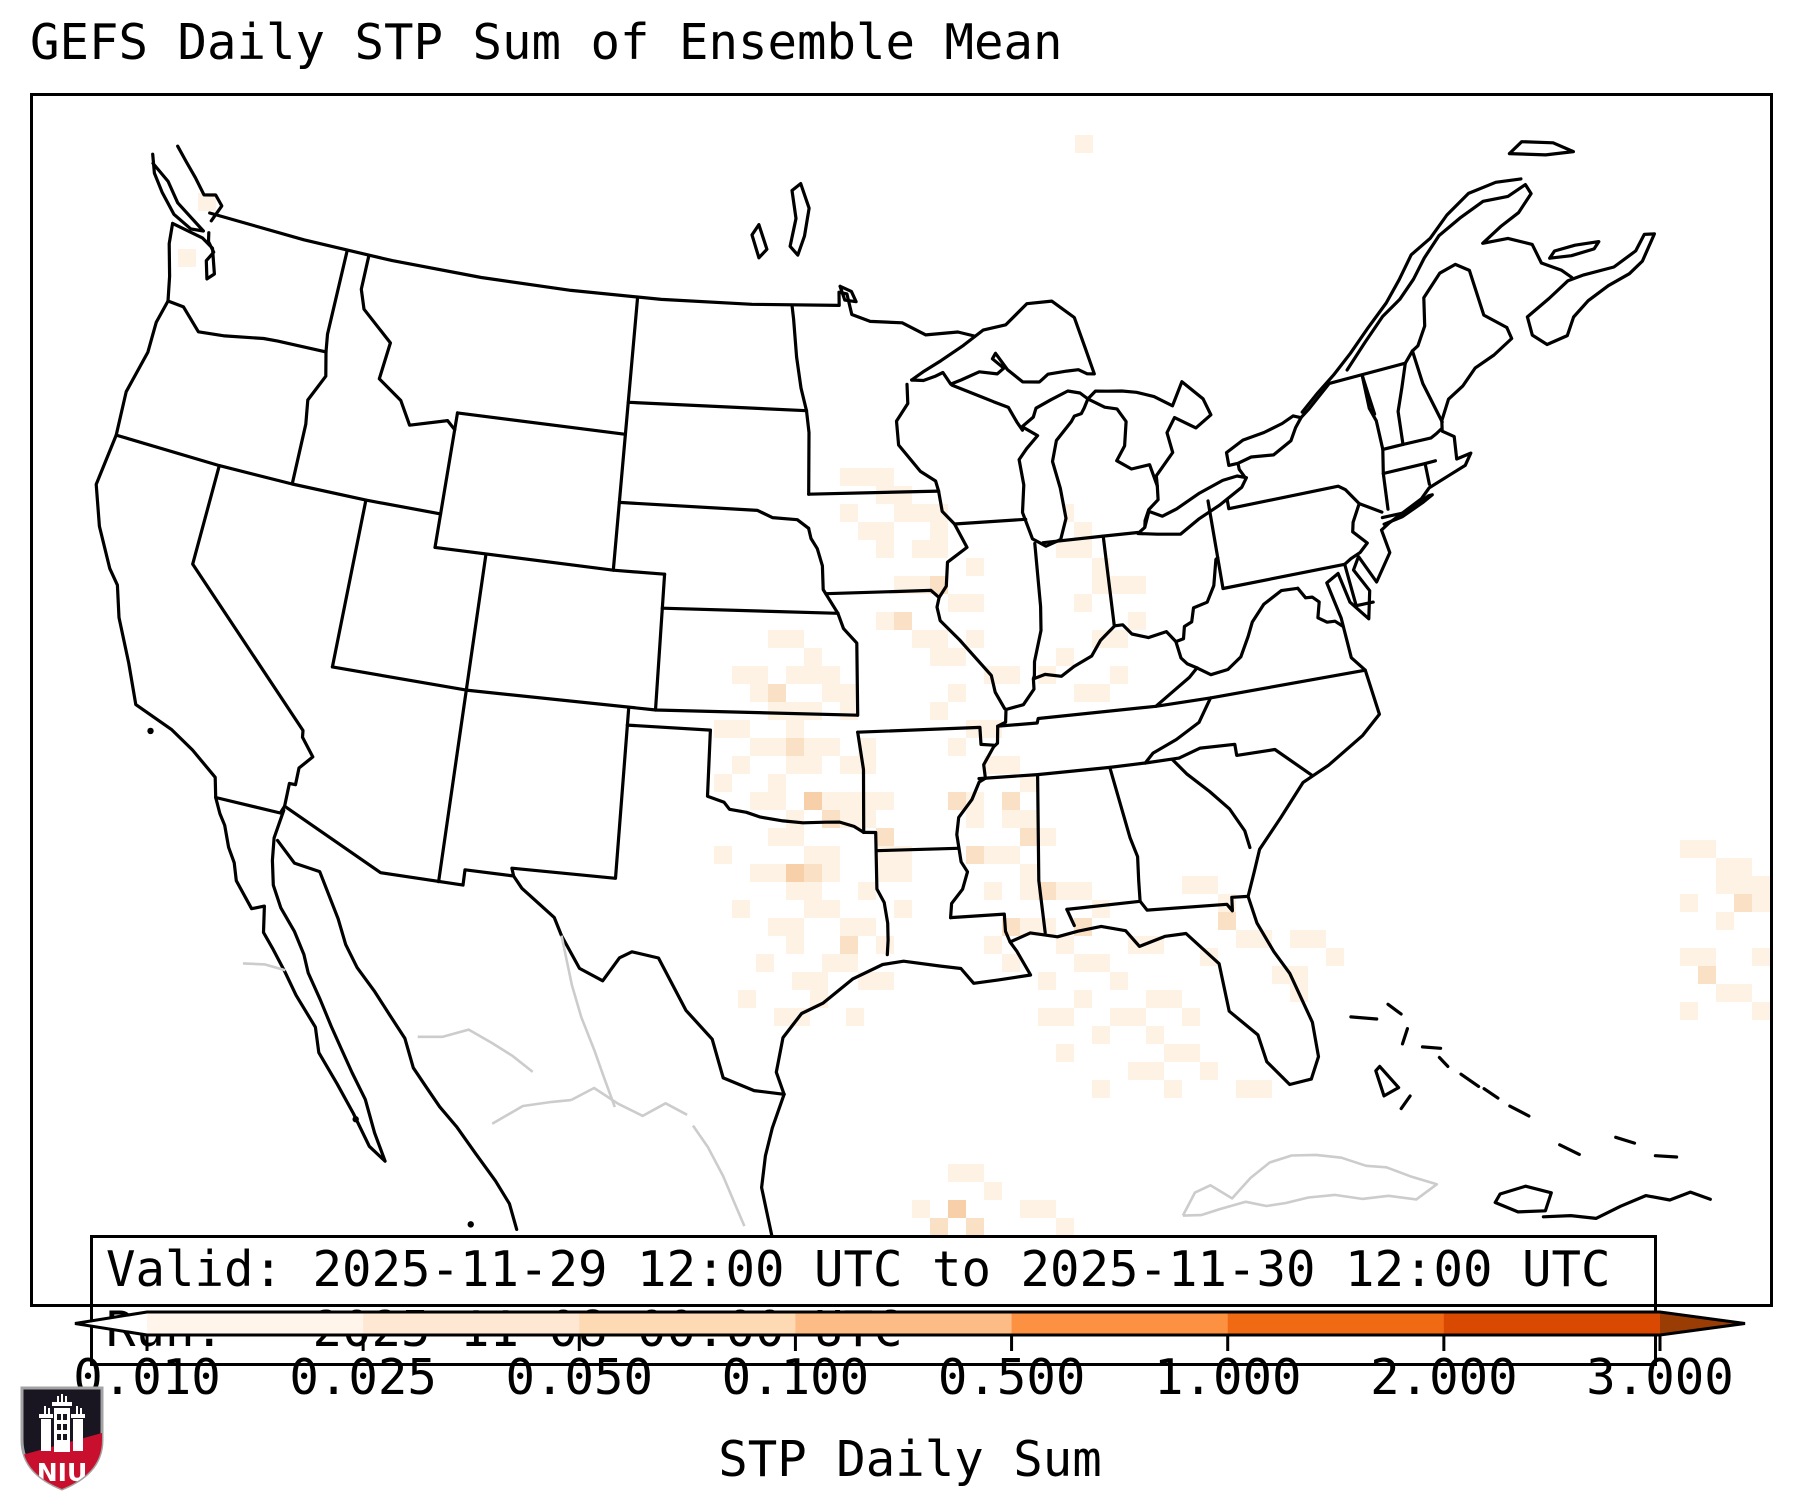 Image resolution: width=1803 pixels, height=1500 pixels. What do you see at coordinates (910, 1459) in the screenshot?
I see `colorbar-axis-label: STP Daily Sum` at bounding box center [910, 1459].